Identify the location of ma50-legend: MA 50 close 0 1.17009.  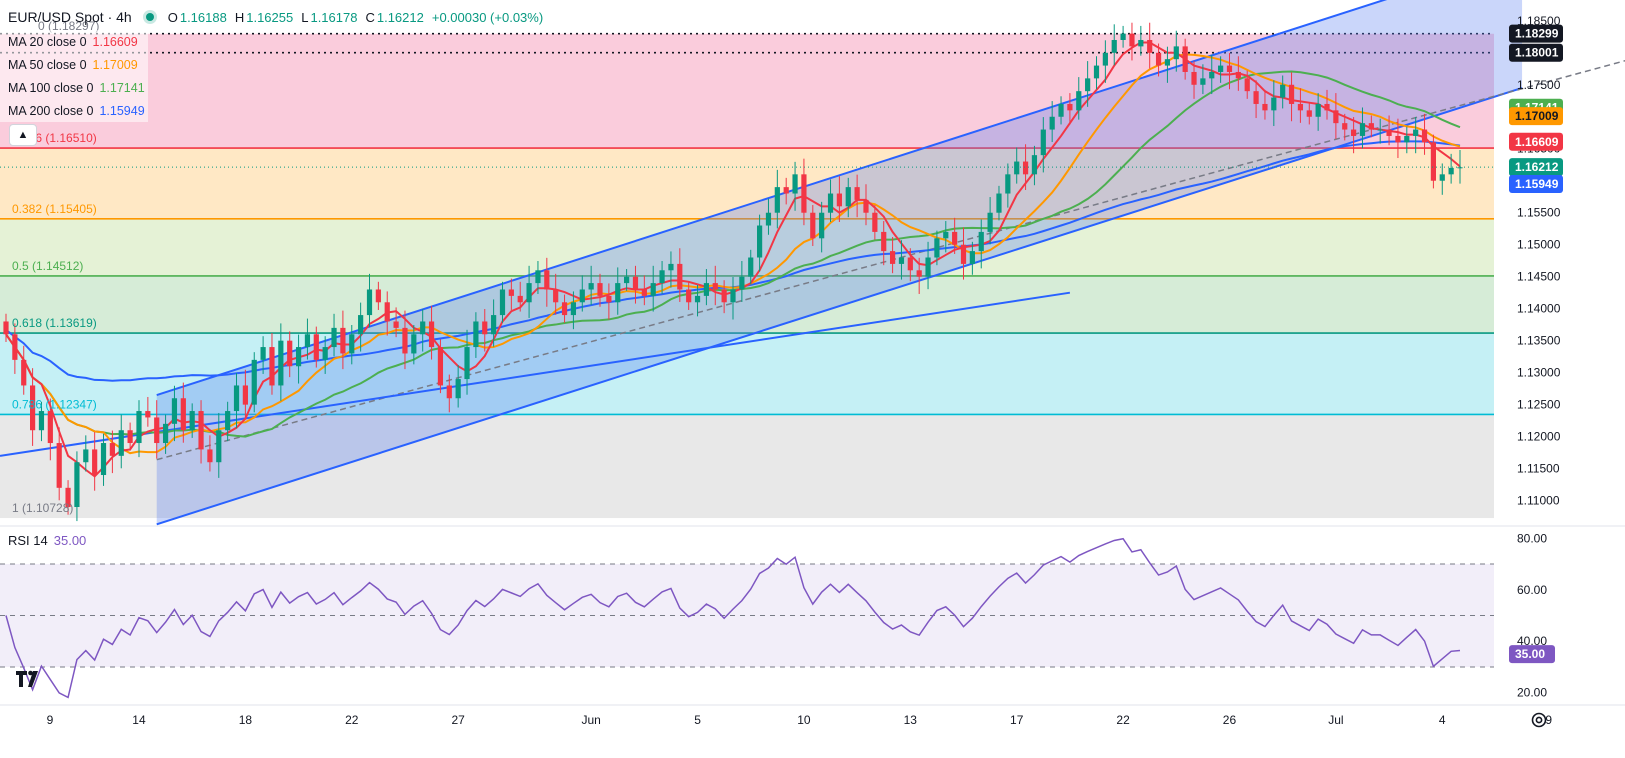
(73, 64).